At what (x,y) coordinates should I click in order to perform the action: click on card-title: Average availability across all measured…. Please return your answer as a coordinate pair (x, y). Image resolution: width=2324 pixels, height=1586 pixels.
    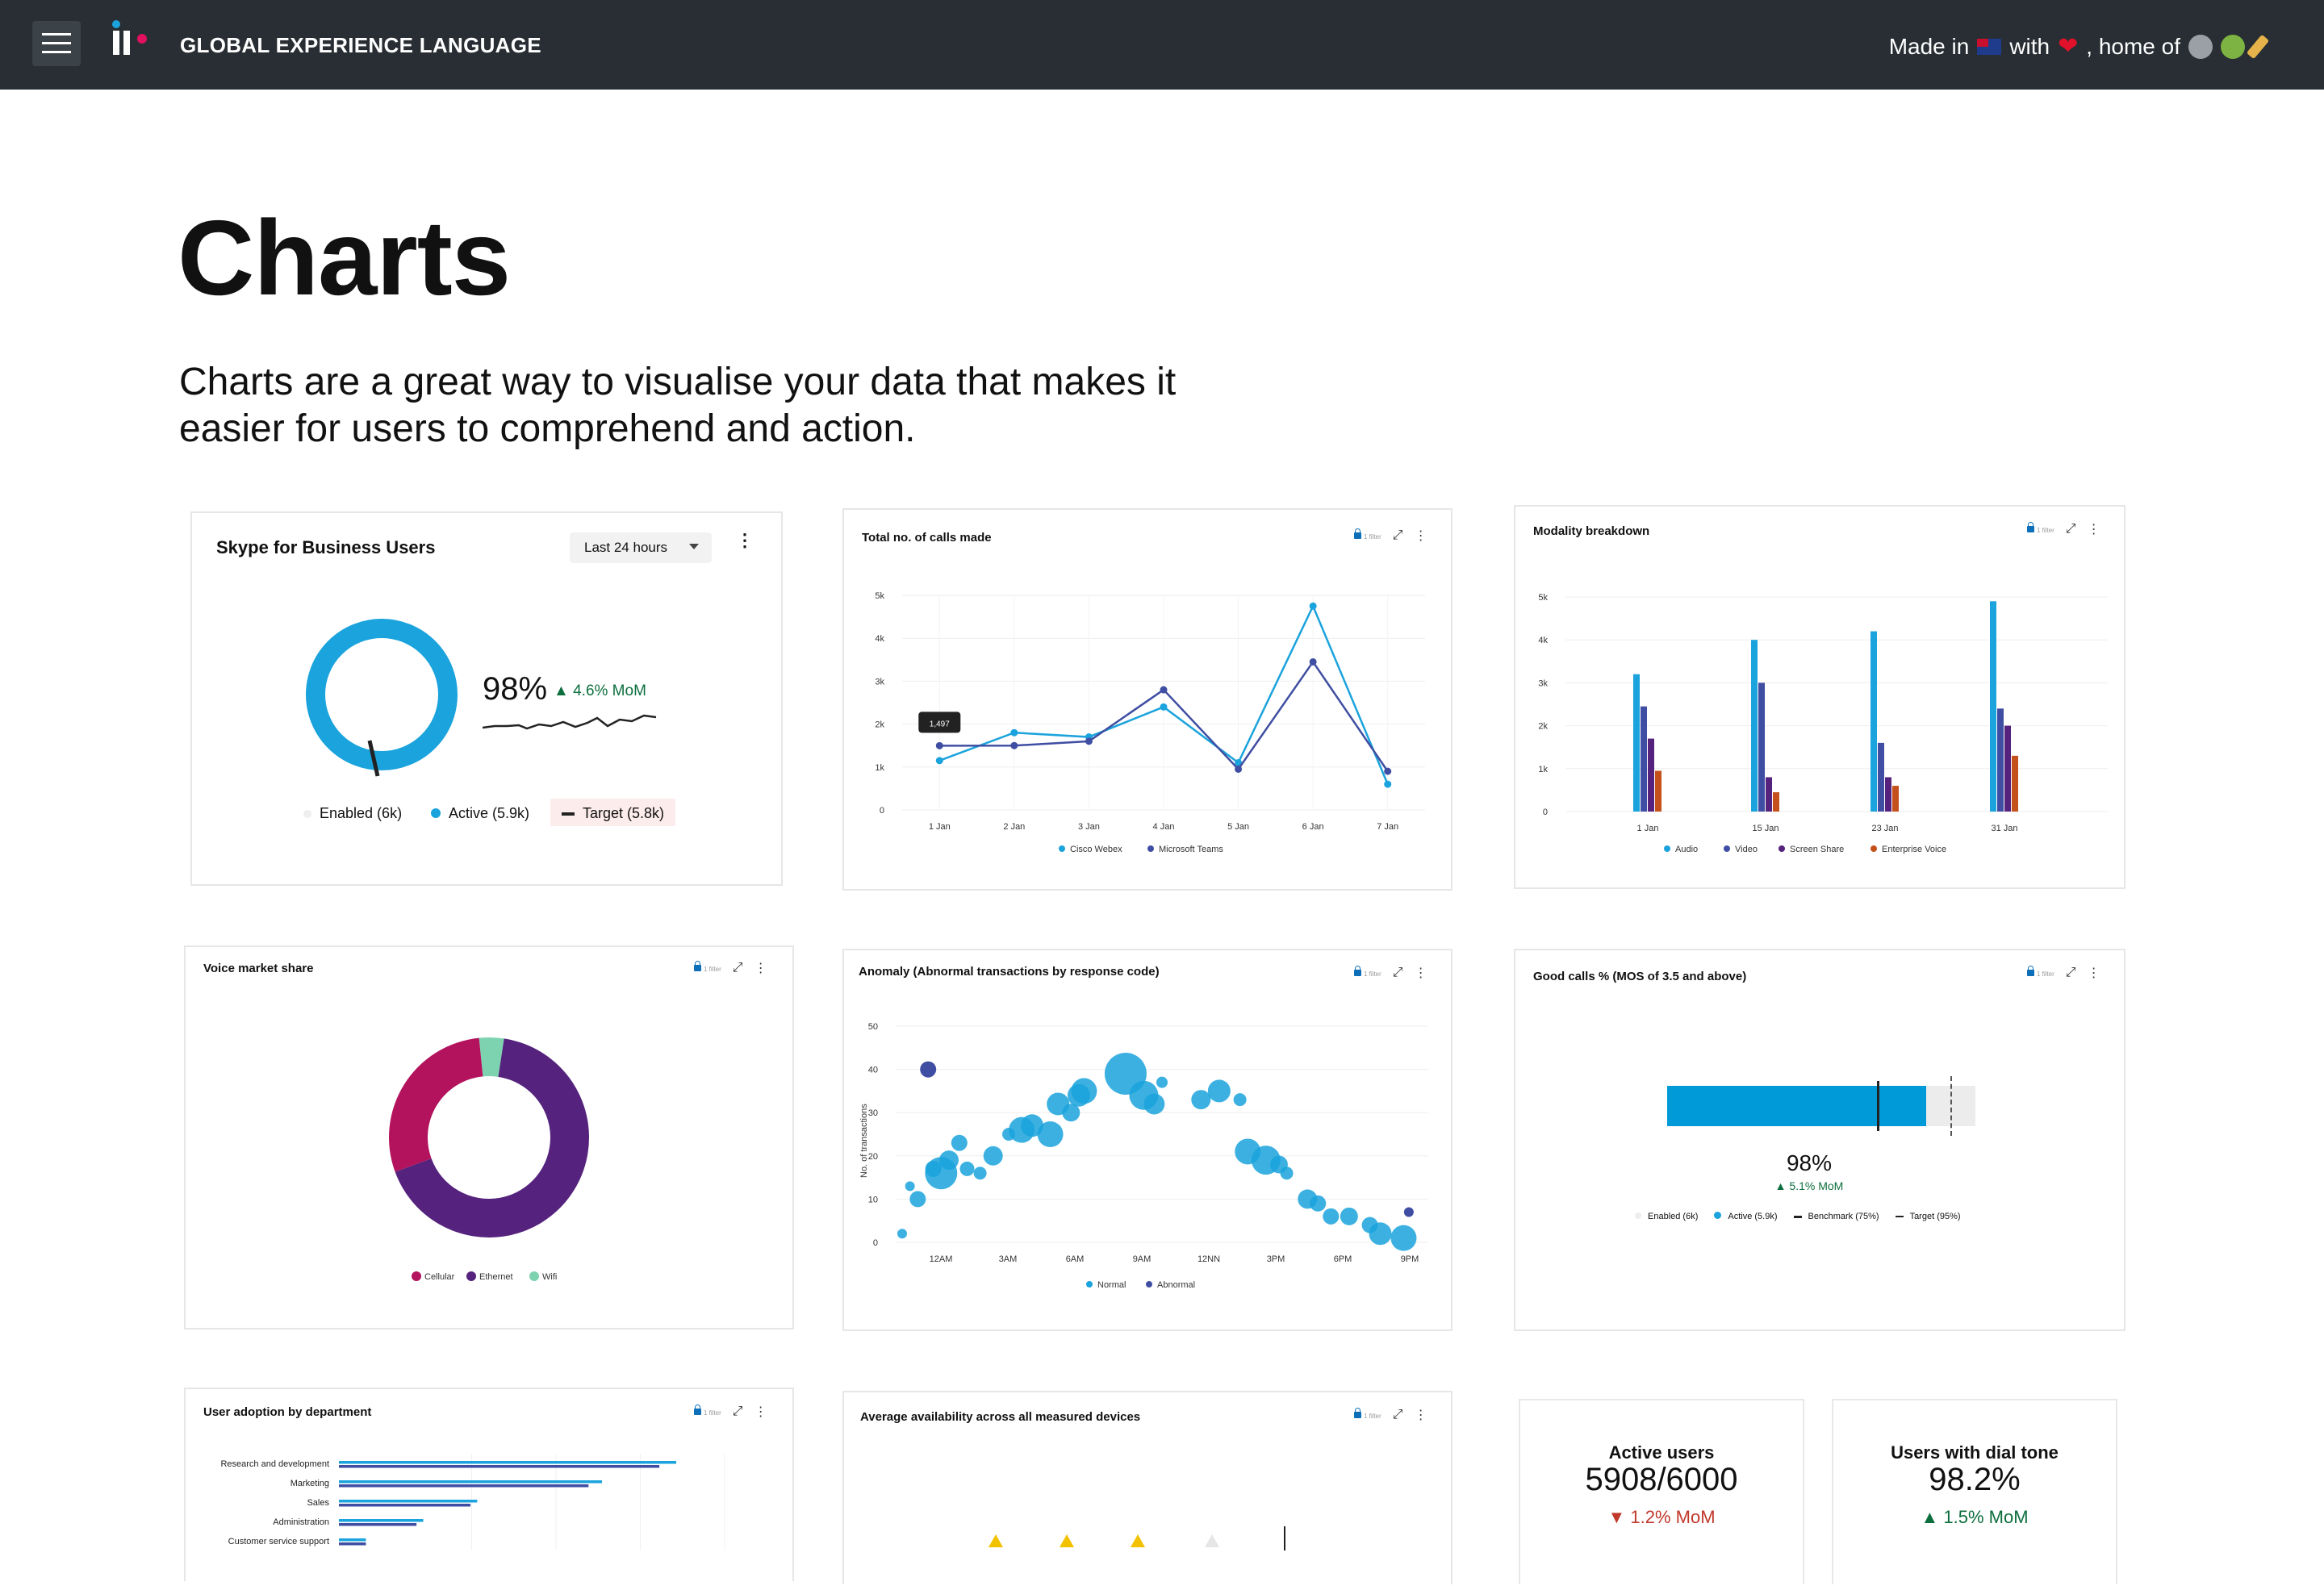
    Looking at the image, I should click on (1001, 1417).